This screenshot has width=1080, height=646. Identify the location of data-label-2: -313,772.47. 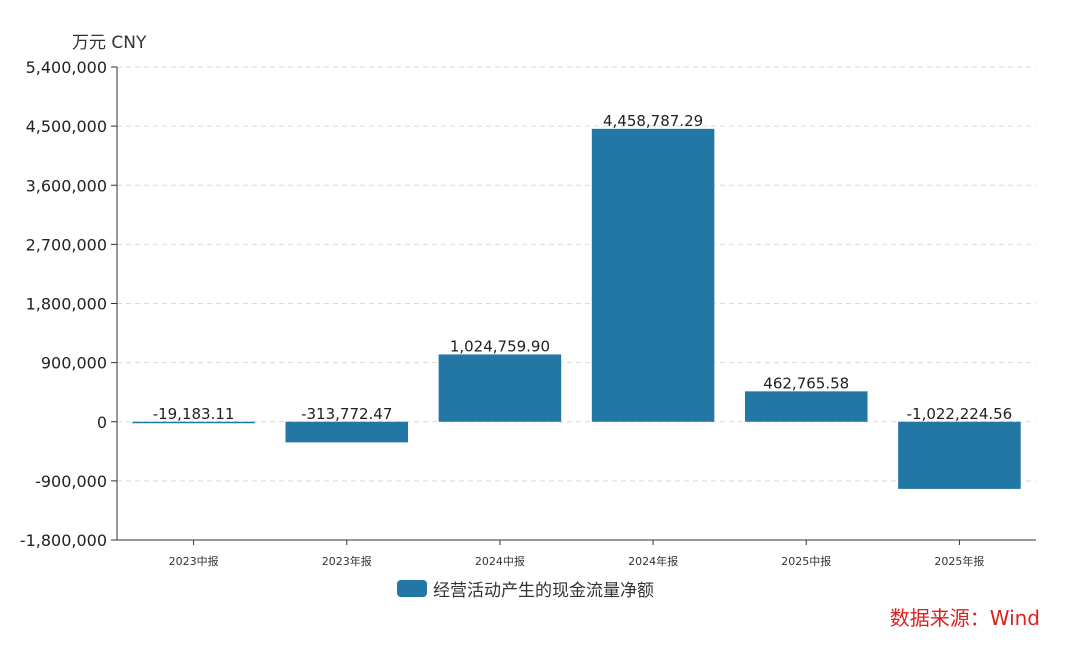
(346, 414).